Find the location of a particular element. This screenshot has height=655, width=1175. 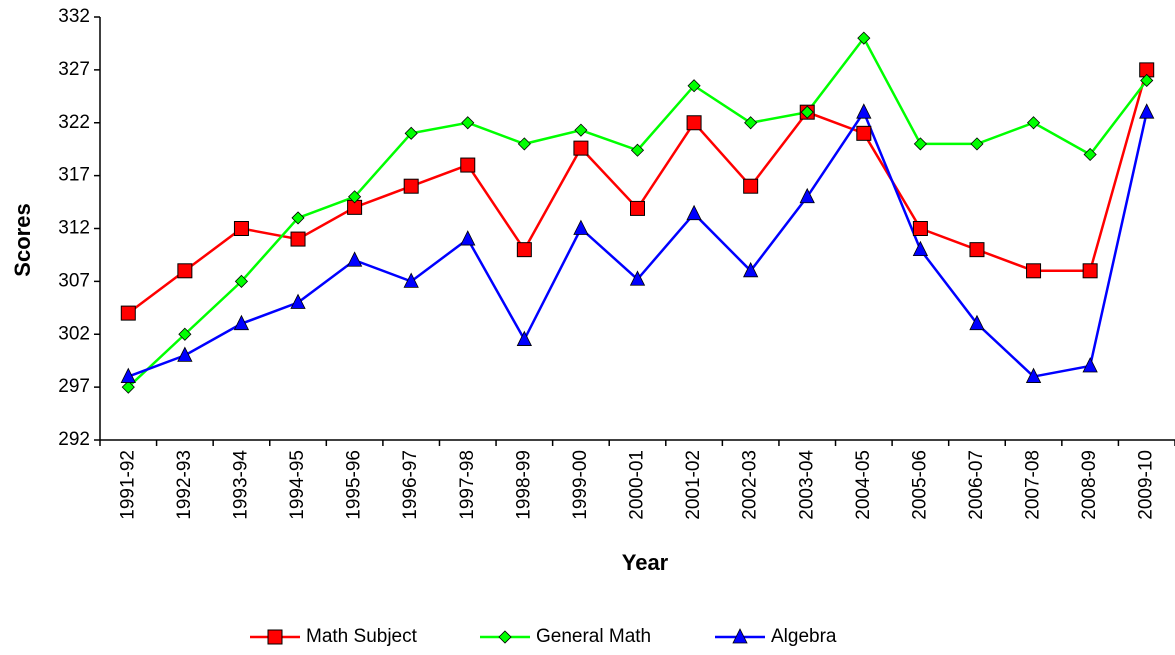

x-tick-label: 1991-92 is located at coordinates (127, 485).